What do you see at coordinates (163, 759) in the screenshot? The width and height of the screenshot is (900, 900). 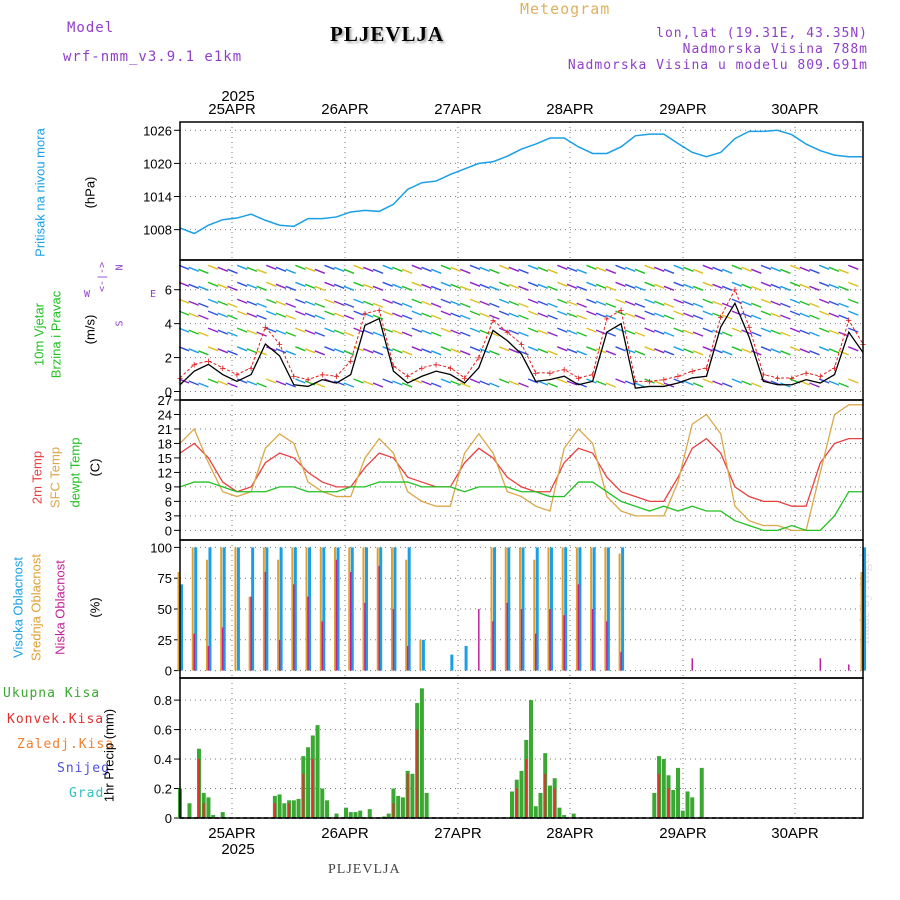 I see `ytick-label-2: 0.4` at bounding box center [163, 759].